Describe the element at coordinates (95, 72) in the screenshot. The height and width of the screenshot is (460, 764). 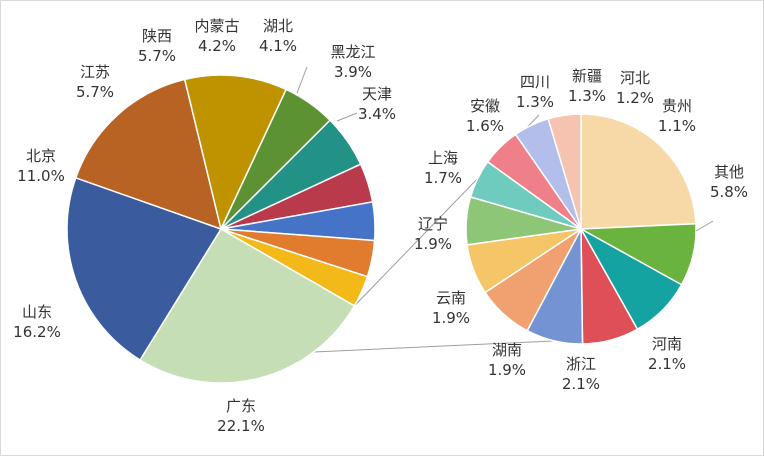
I see `primary-label-5: 江苏` at that location.